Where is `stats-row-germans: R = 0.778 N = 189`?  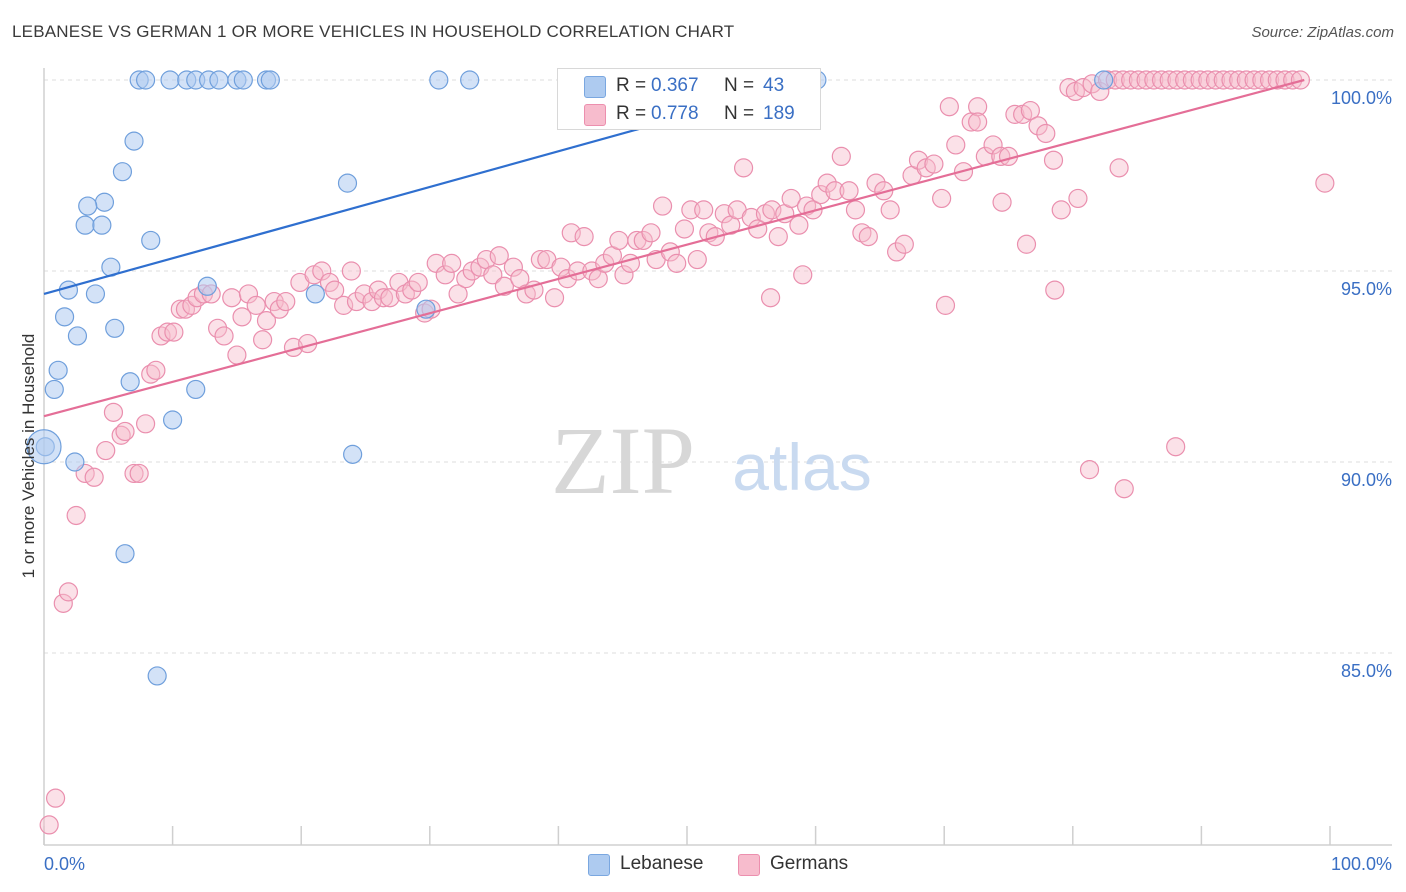 stats-row-germans: R = 0.778 N = 189 is located at coordinates (689, 114).